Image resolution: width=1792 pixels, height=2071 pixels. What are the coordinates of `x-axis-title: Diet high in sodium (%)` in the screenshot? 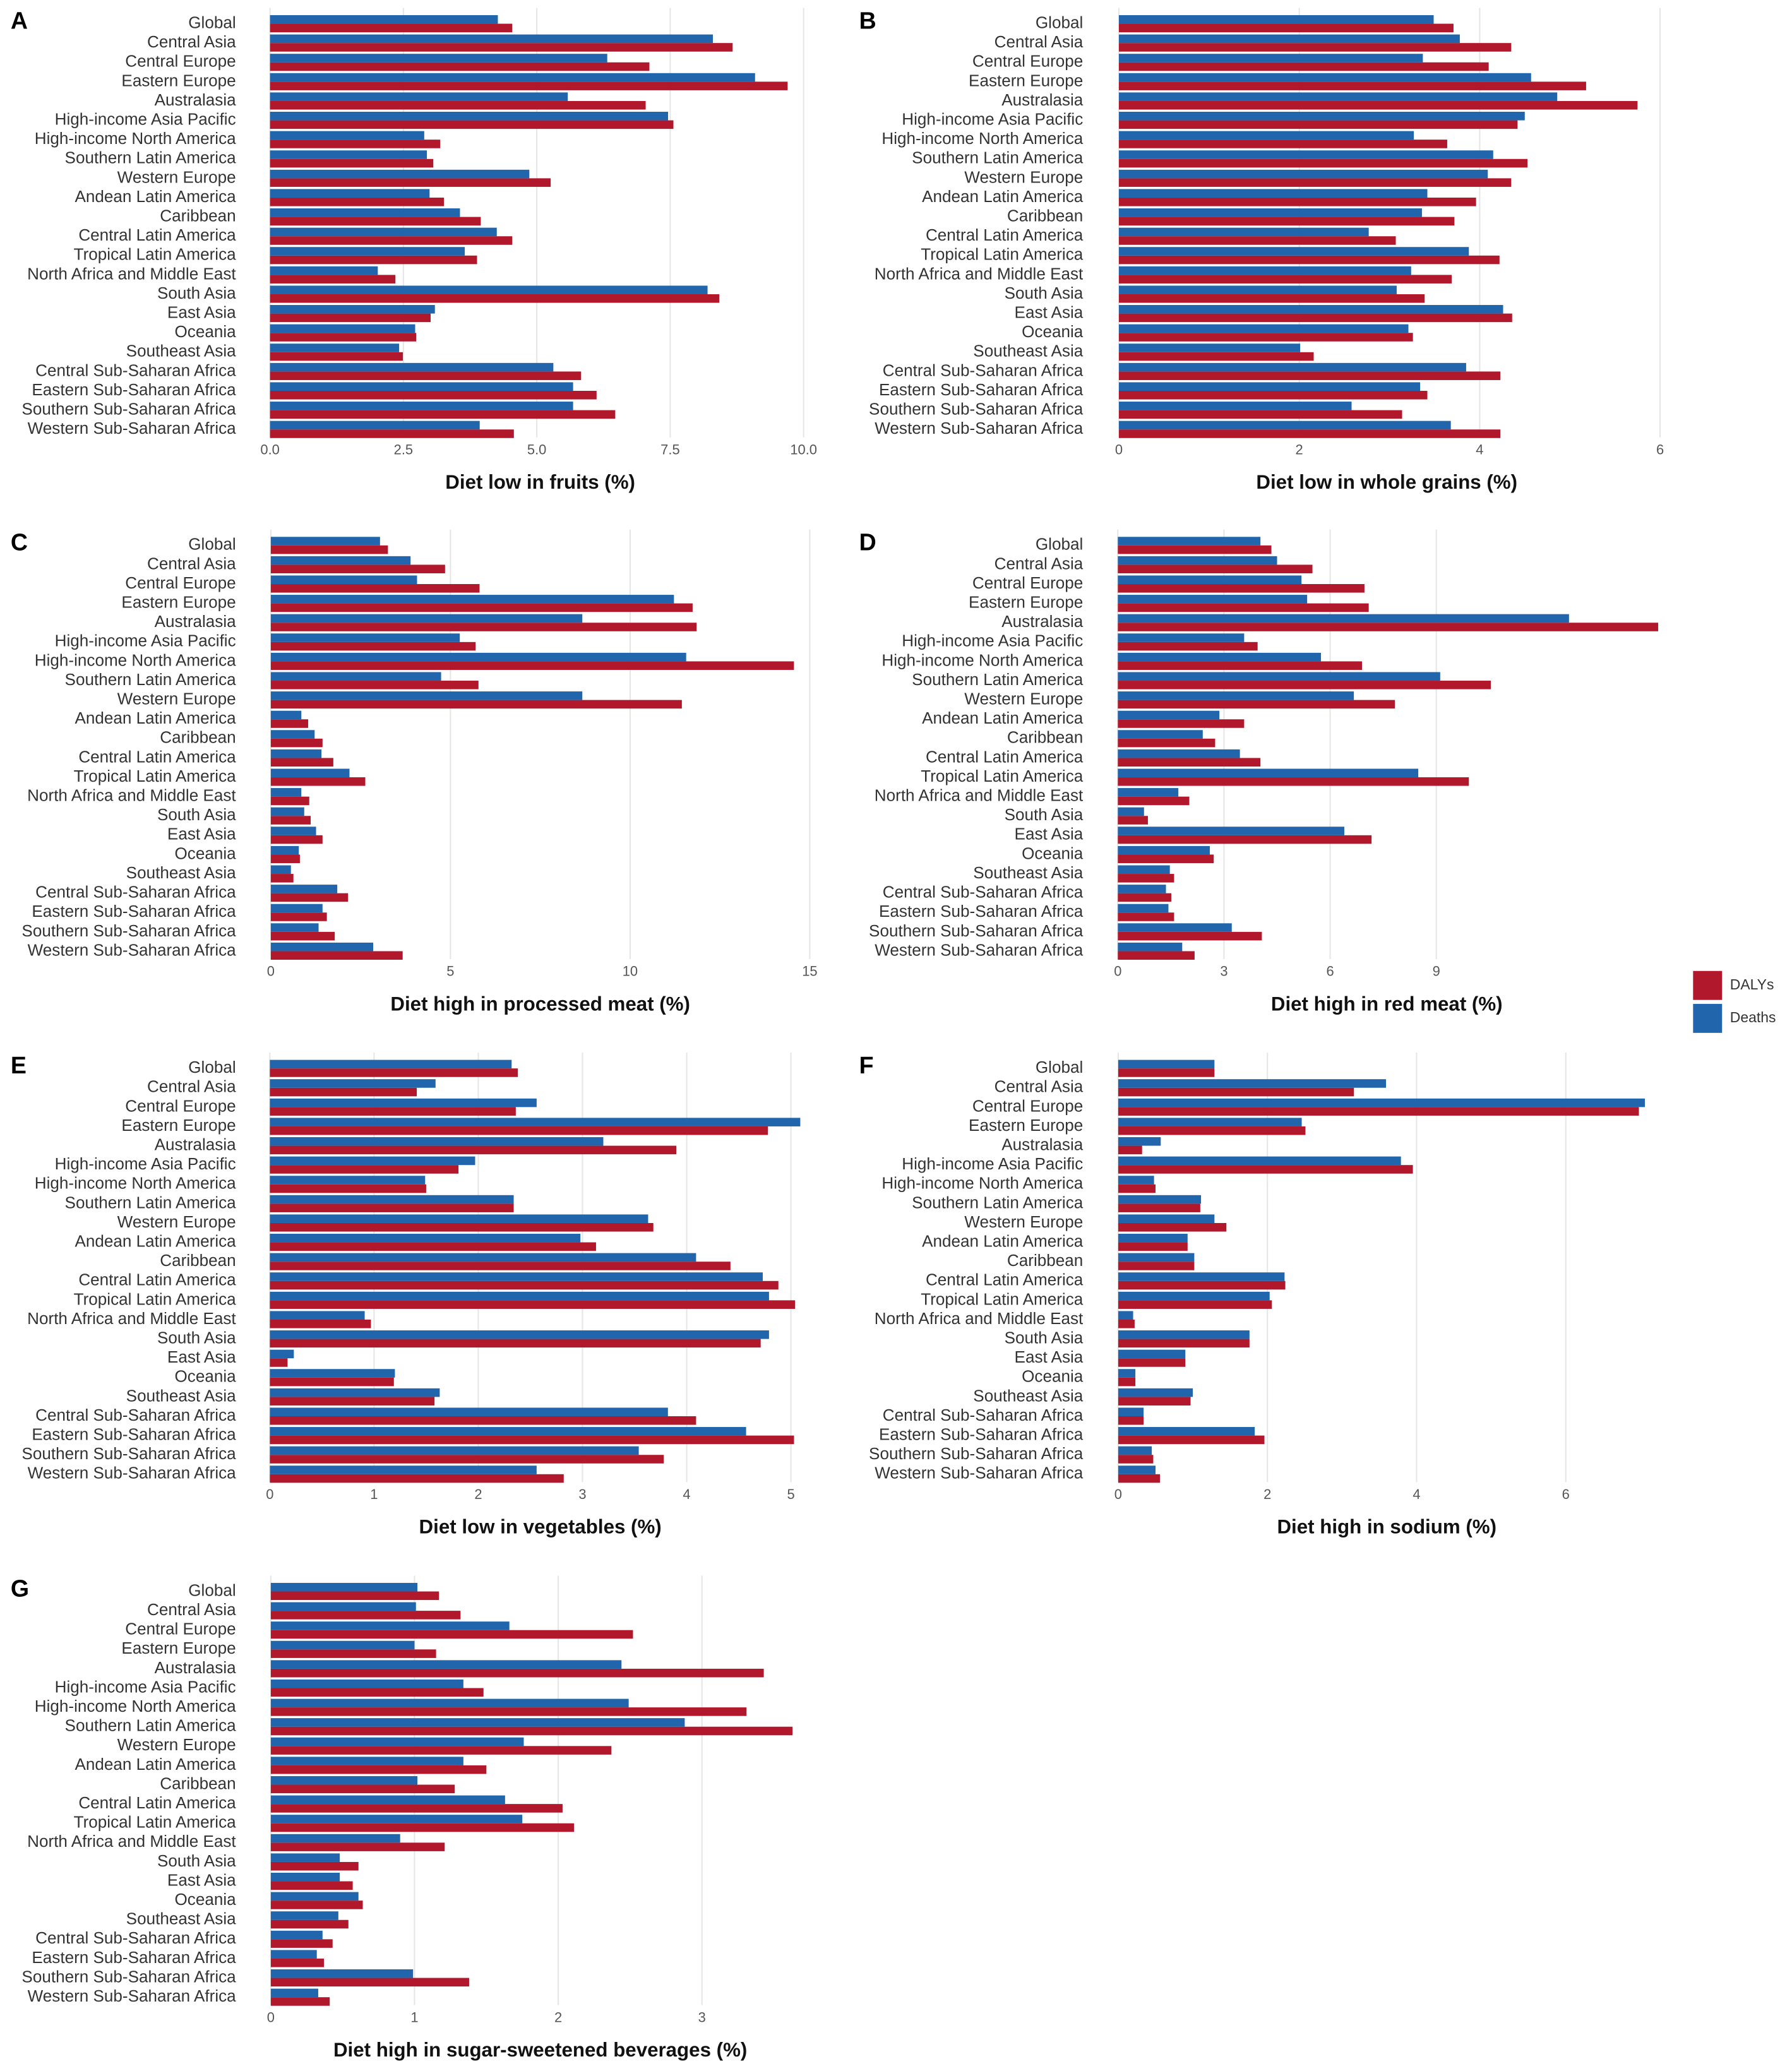 It's located at (1386, 1527).